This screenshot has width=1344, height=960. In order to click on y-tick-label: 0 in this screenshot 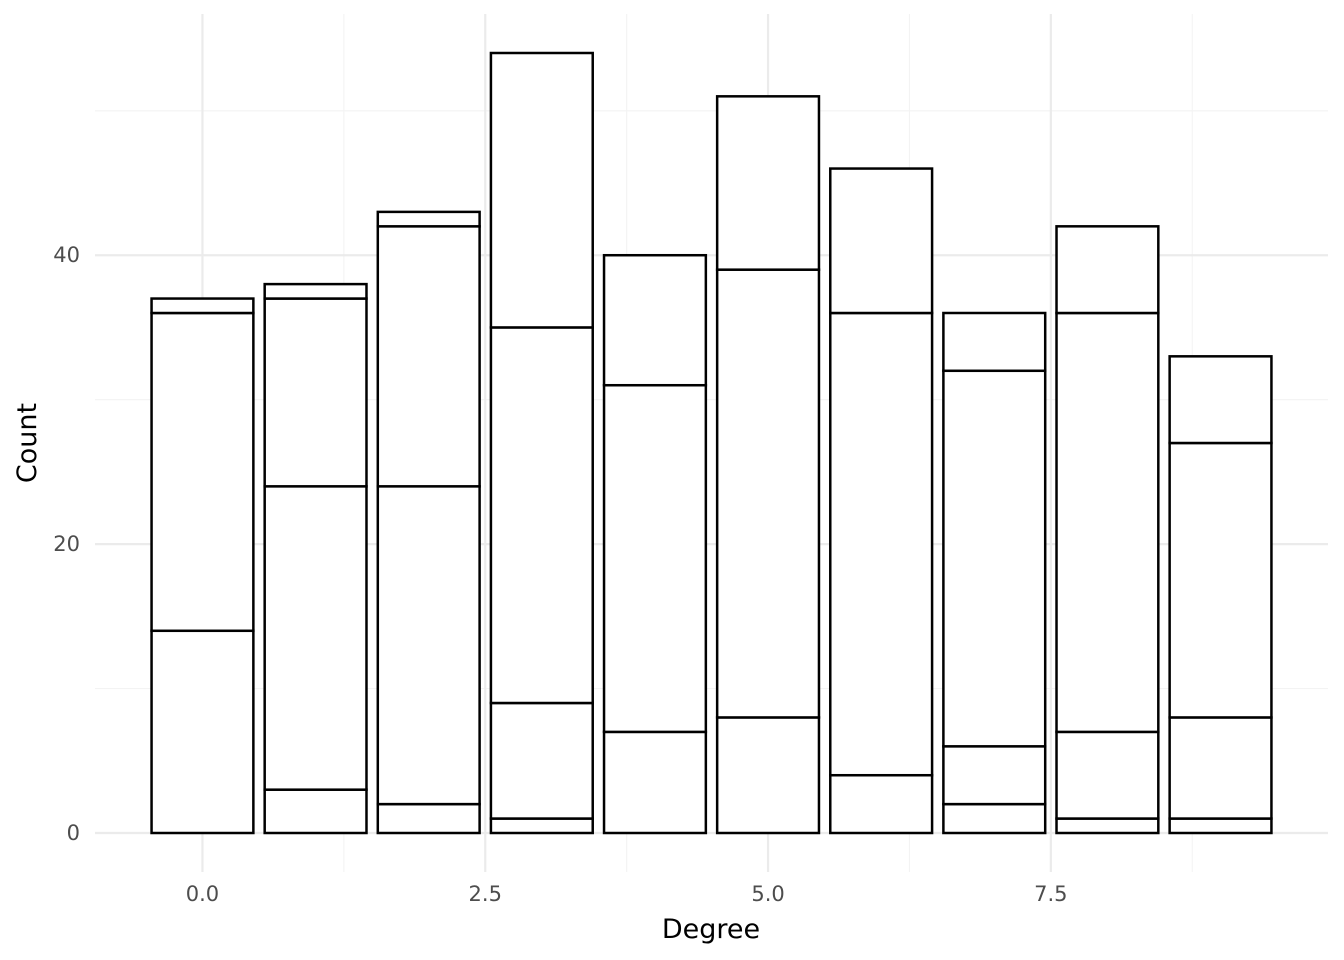, I will do `click(73, 833)`.